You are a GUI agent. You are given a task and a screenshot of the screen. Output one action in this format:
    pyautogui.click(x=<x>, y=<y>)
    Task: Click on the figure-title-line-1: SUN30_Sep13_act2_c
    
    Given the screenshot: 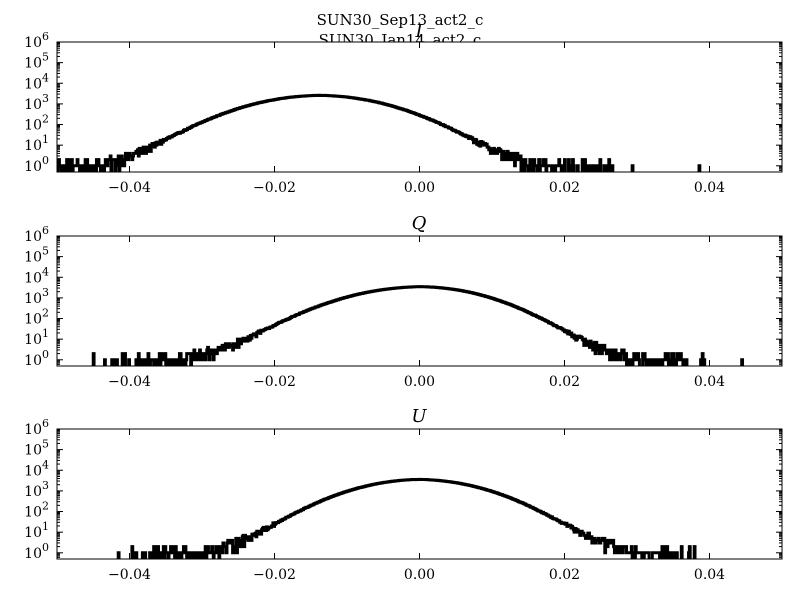 What is the action you would take?
    pyautogui.click(x=400, y=20)
    